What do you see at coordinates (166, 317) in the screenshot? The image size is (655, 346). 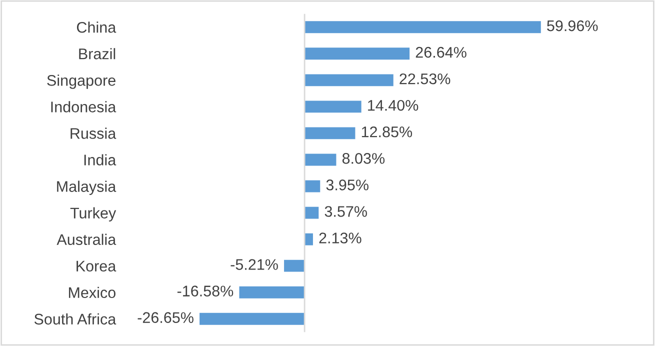 I see `data-label: -26.65%` at bounding box center [166, 317].